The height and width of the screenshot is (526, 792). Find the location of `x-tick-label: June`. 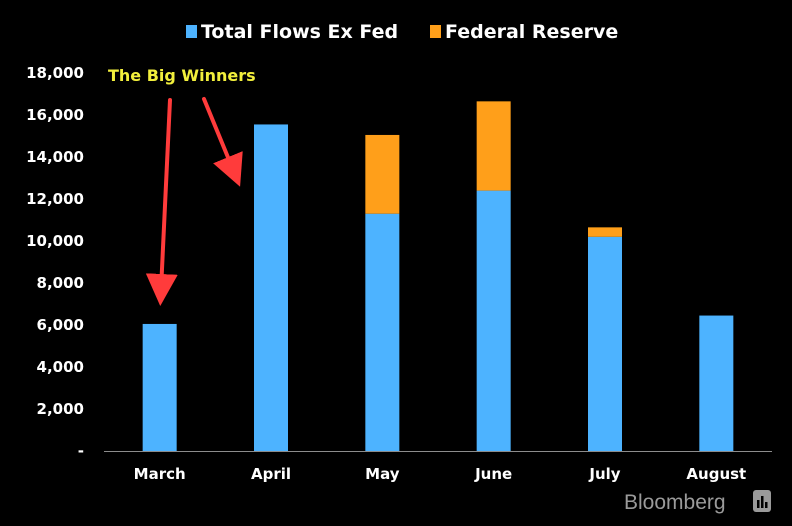

x-tick-label: June is located at coordinates (493, 474).